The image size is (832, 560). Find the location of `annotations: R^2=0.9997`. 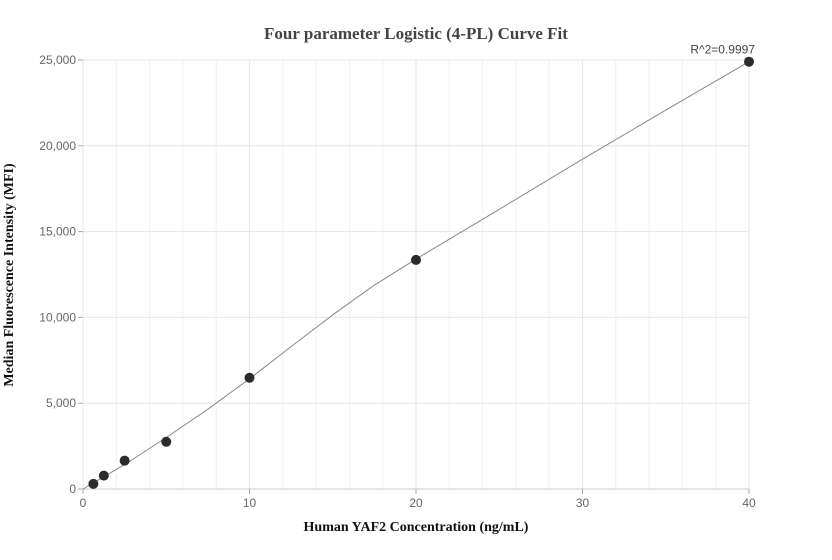

annotations: R^2=0.9997 is located at coordinates (722, 50).